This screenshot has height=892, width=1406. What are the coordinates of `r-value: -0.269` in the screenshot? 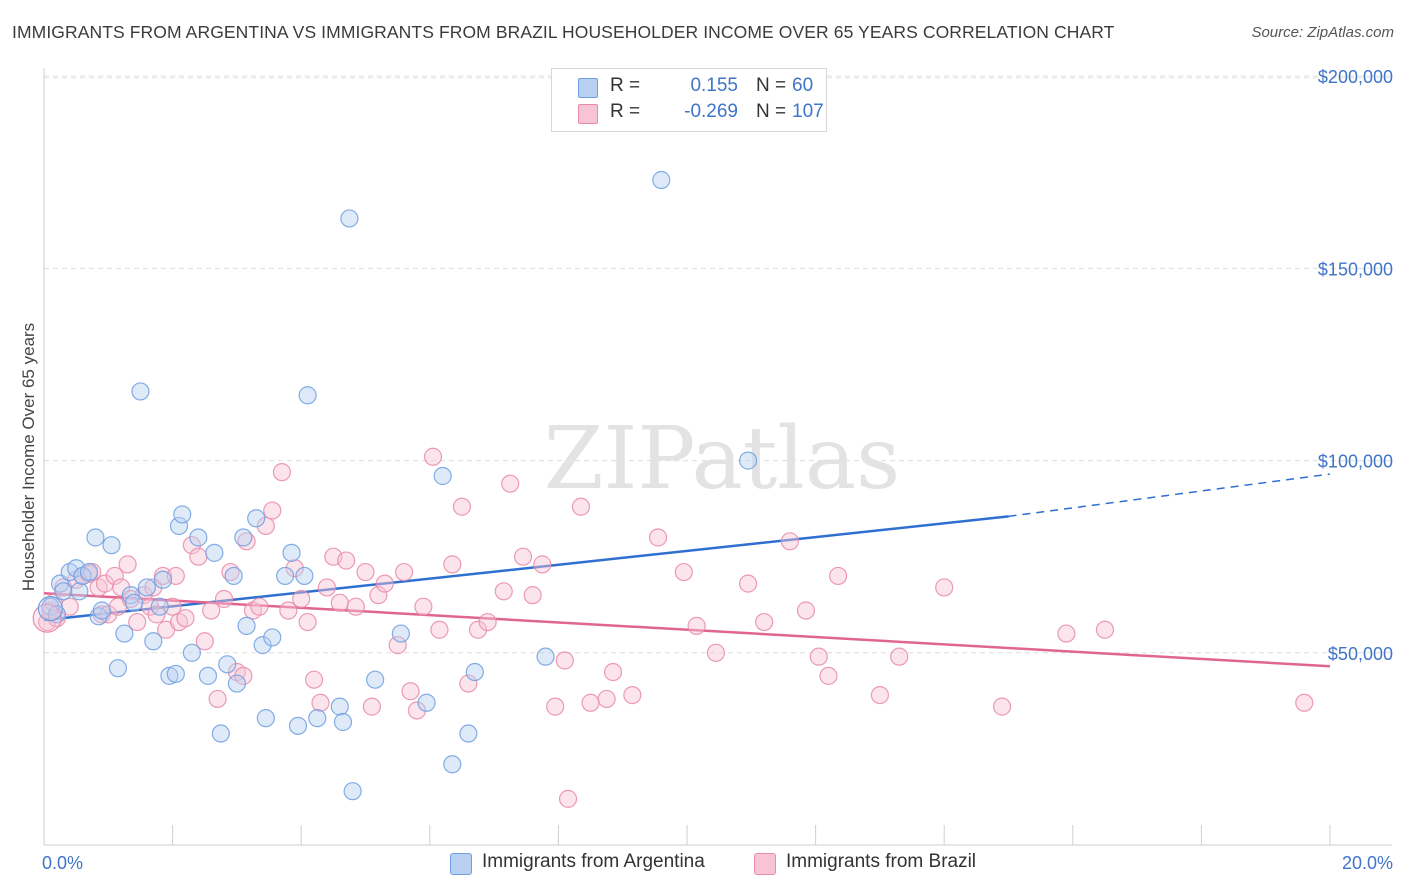 It's located at (711, 111).